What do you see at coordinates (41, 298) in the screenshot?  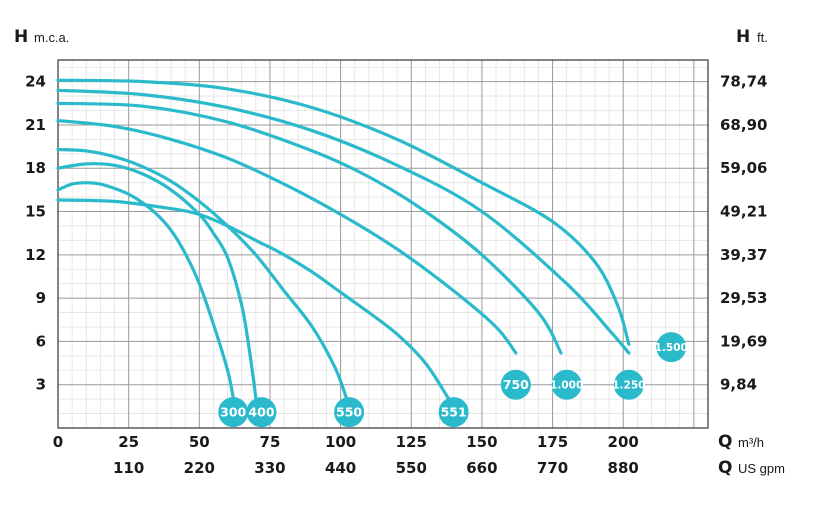 I see `left-tick-label: 9` at bounding box center [41, 298].